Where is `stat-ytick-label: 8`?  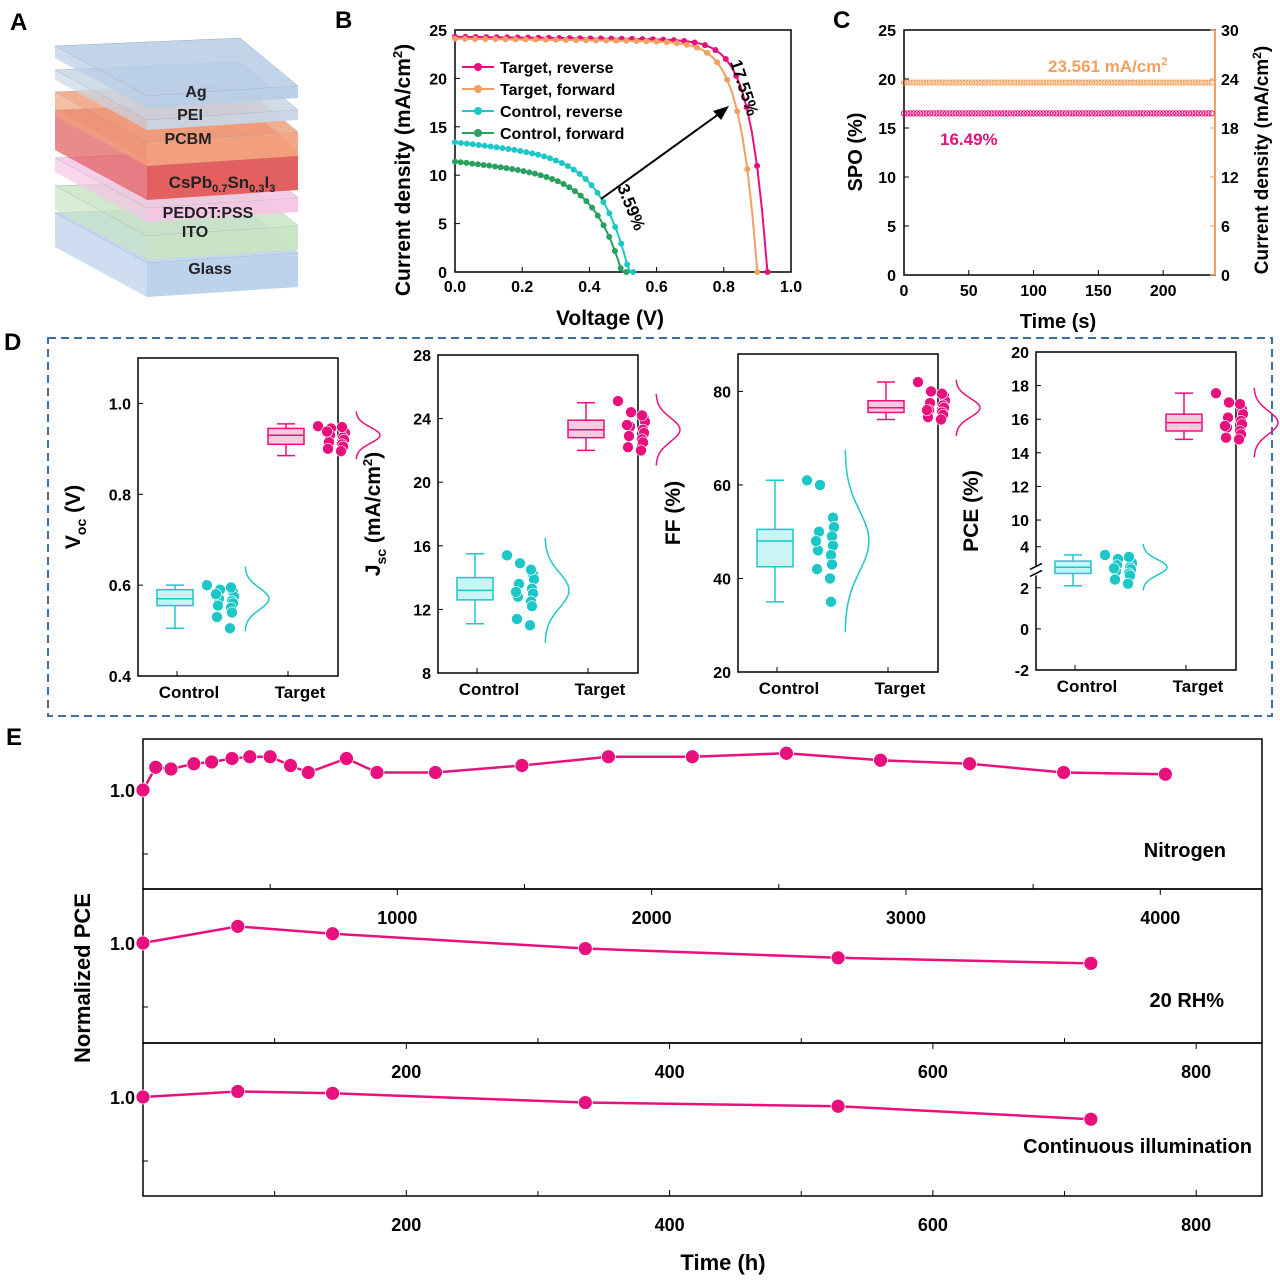
stat-ytick-label: 8 is located at coordinates (426, 674).